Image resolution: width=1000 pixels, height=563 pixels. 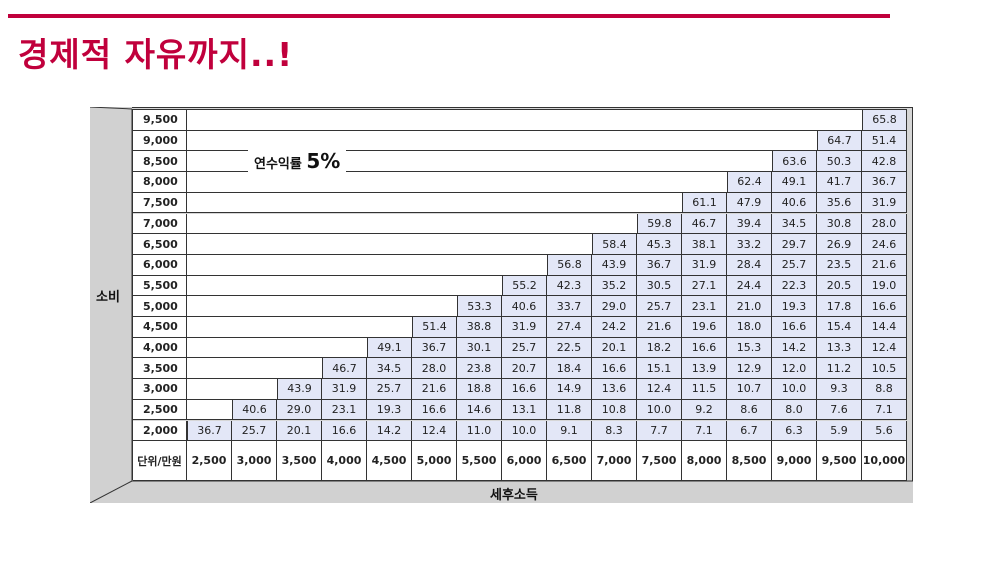 What do you see at coordinates (794, 286) in the screenshot?
I see `table-cell: 22.3` at bounding box center [794, 286].